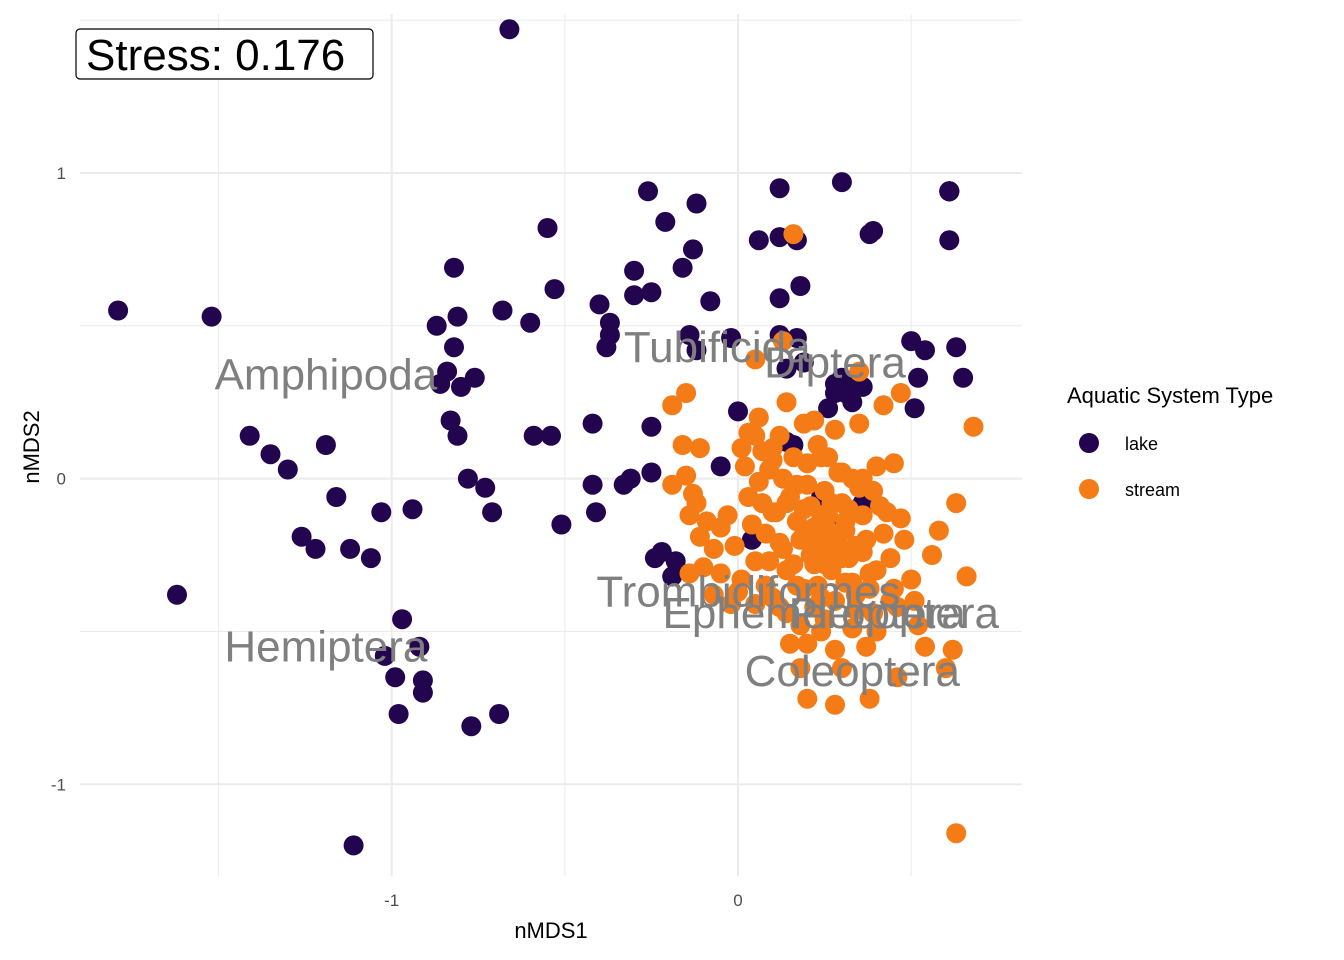 Image resolution: width=1344 pixels, height=960 pixels. I want to click on x-tick-label: 0, so click(737, 900).